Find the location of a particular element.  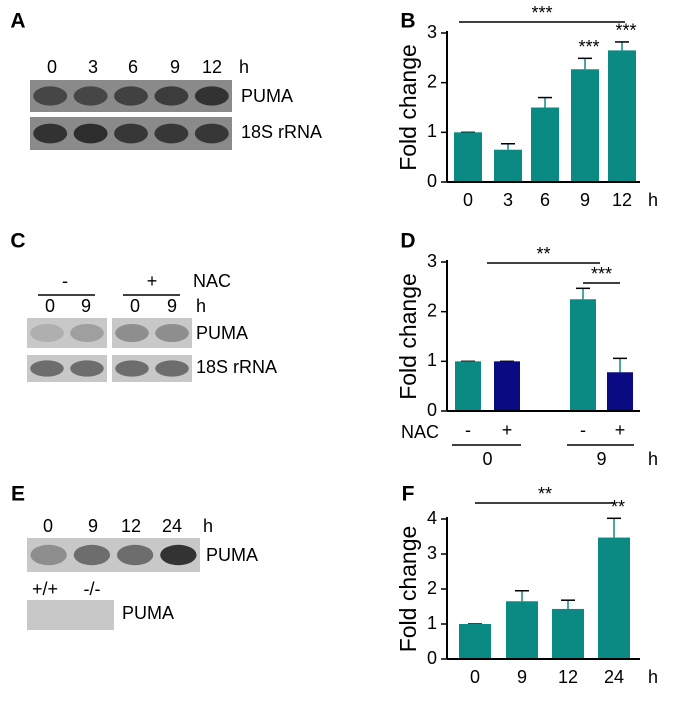

series-label: + is located at coordinates (507, 430).